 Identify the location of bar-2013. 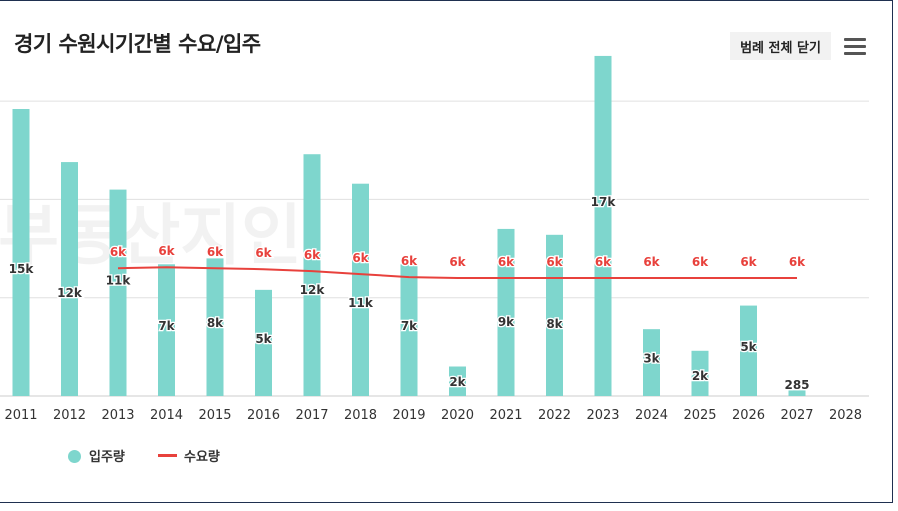
(118, 292).